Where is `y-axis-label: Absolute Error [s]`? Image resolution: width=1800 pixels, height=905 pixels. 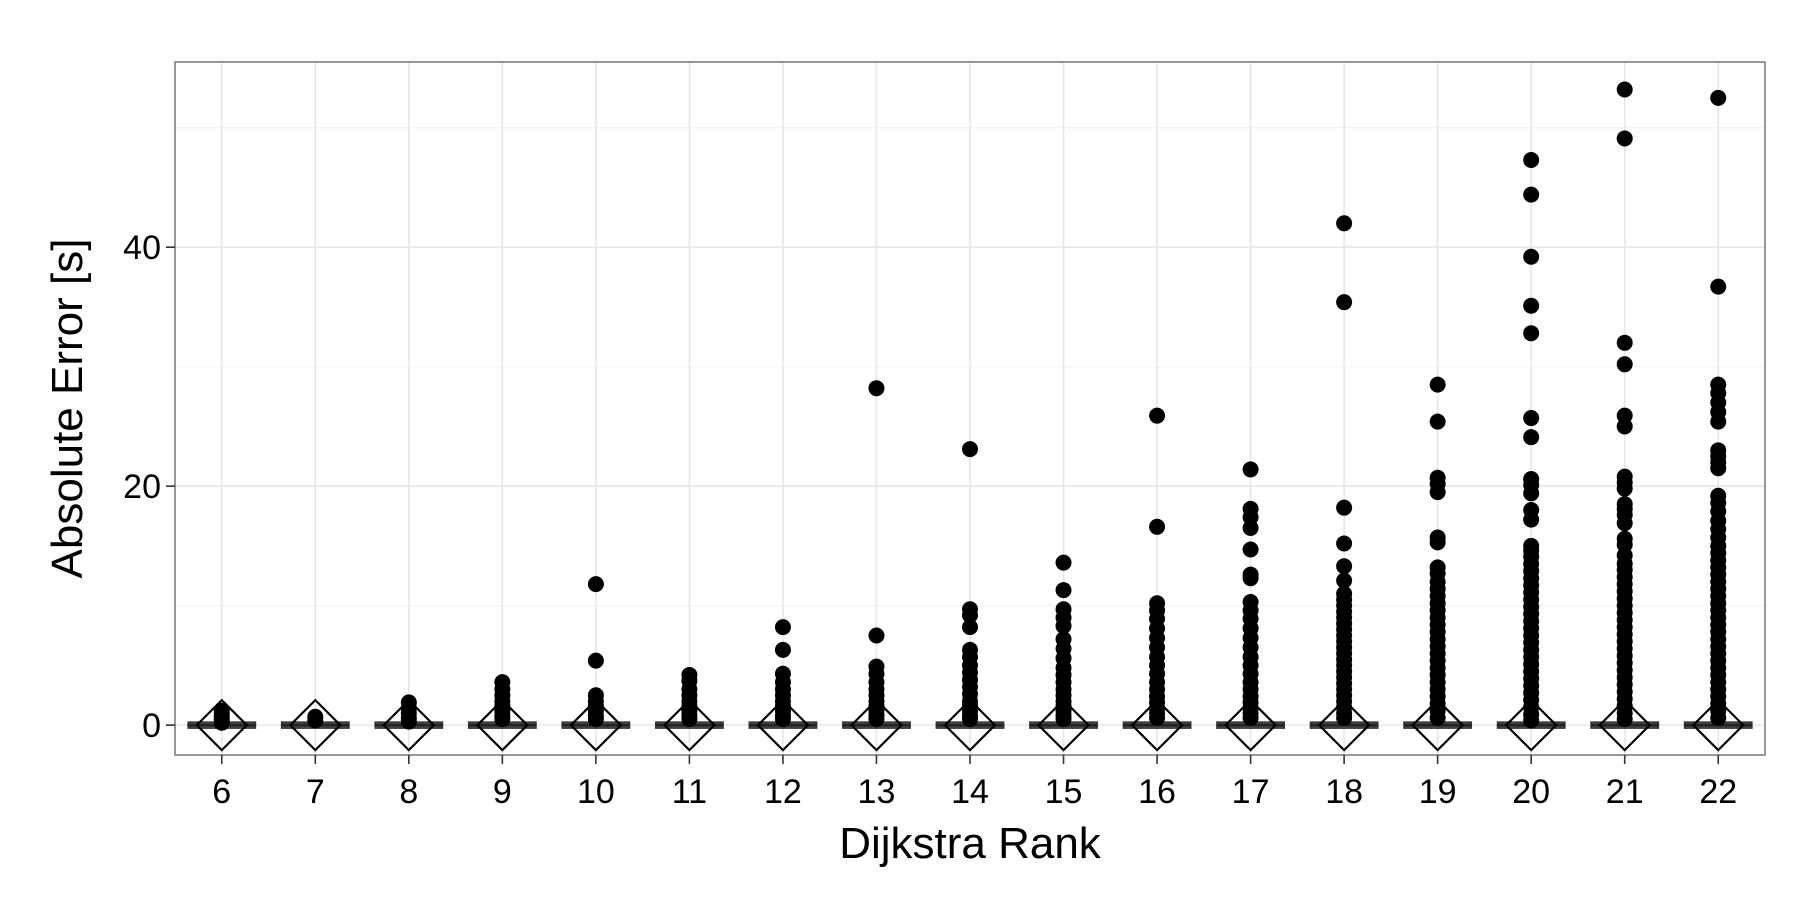
y-axis-label: Absolute Error [s] is located at coordinates (67, 409).